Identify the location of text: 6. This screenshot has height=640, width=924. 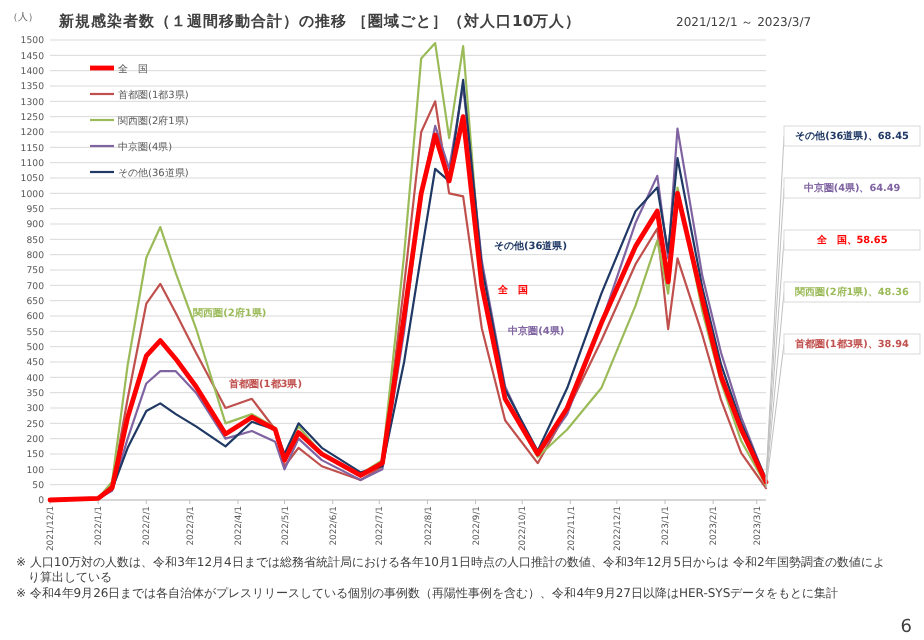
(906, 628).